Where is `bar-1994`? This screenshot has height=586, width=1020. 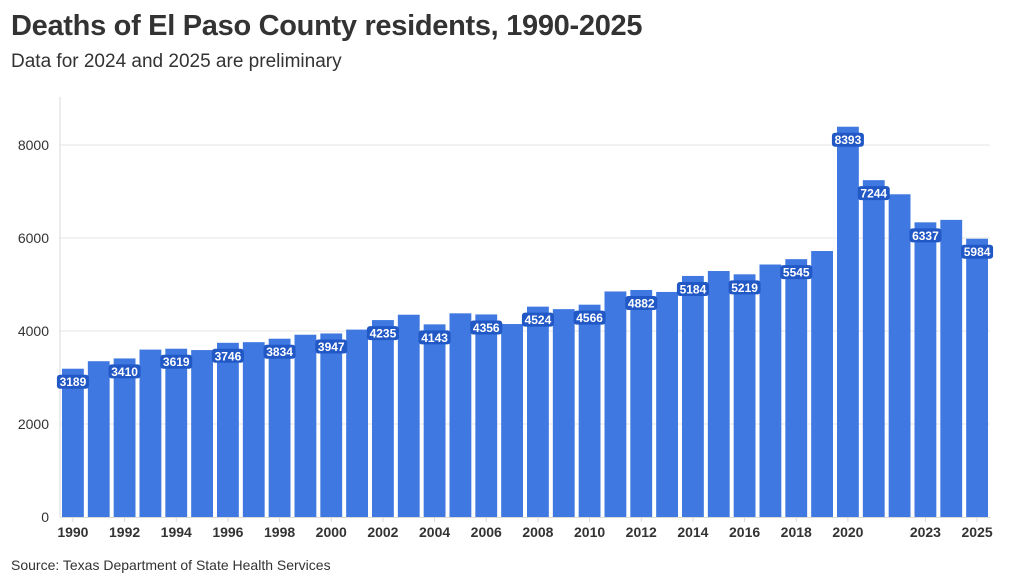
bar-1994 is located at coordinates (176, 432).